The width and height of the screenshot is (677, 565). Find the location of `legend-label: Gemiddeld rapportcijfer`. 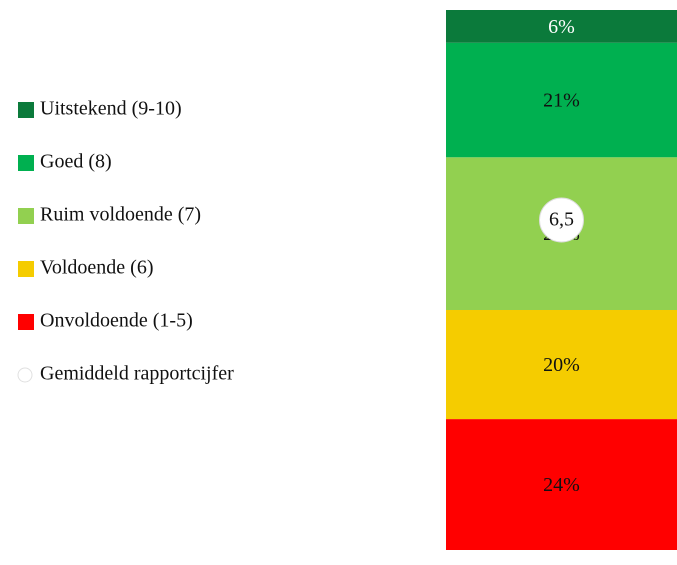

legend-label: Gemiddeld rapportcijfer is located at coordinates (137, 374).